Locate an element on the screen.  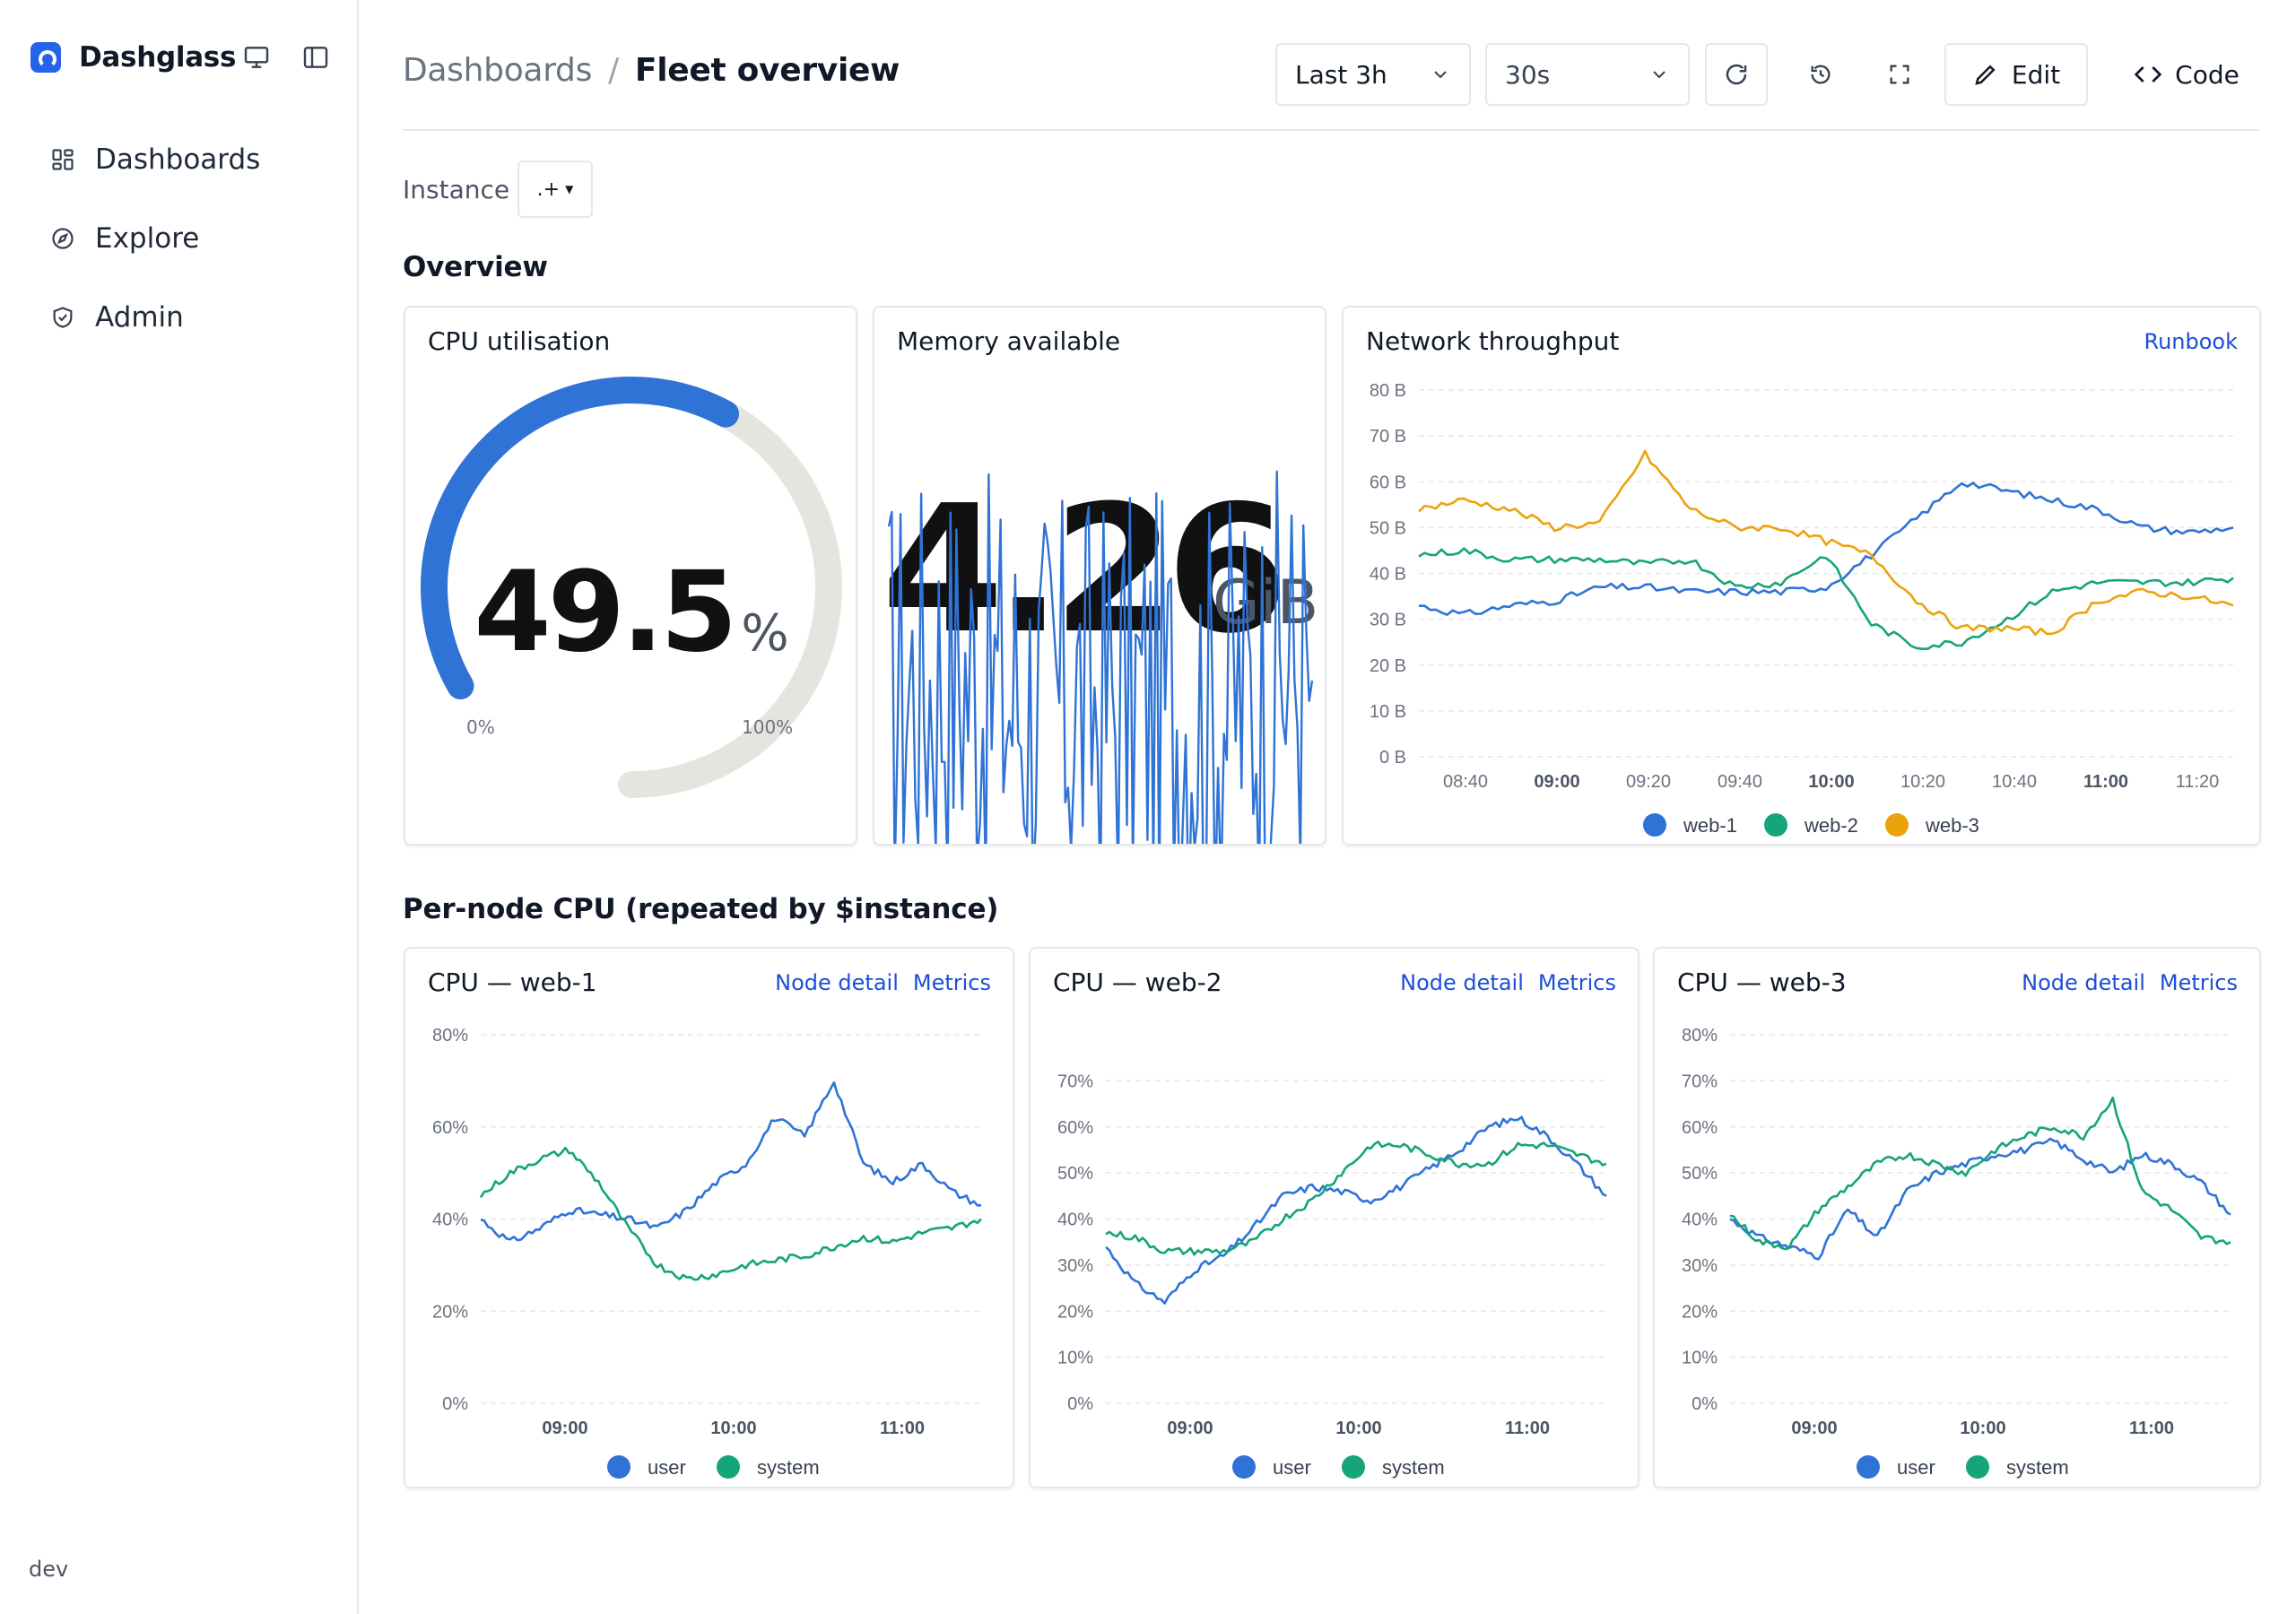
cpu-utilisation-panel: CPU utilisation 49.5% 0% 100% is located at coordinates (630, 576).